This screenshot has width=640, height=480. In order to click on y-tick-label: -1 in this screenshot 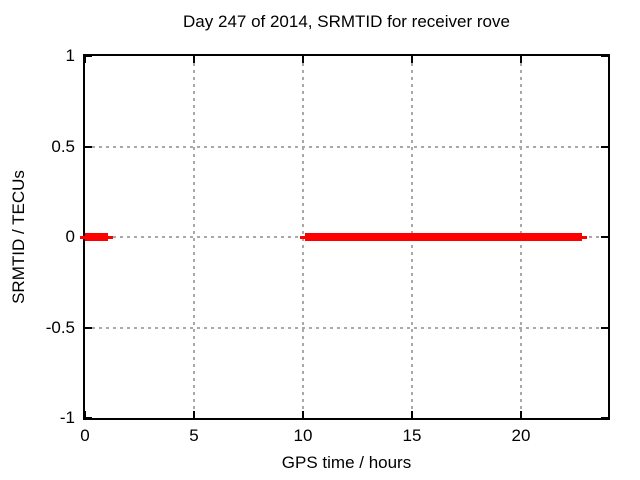, I will do `click(67, 417)`.